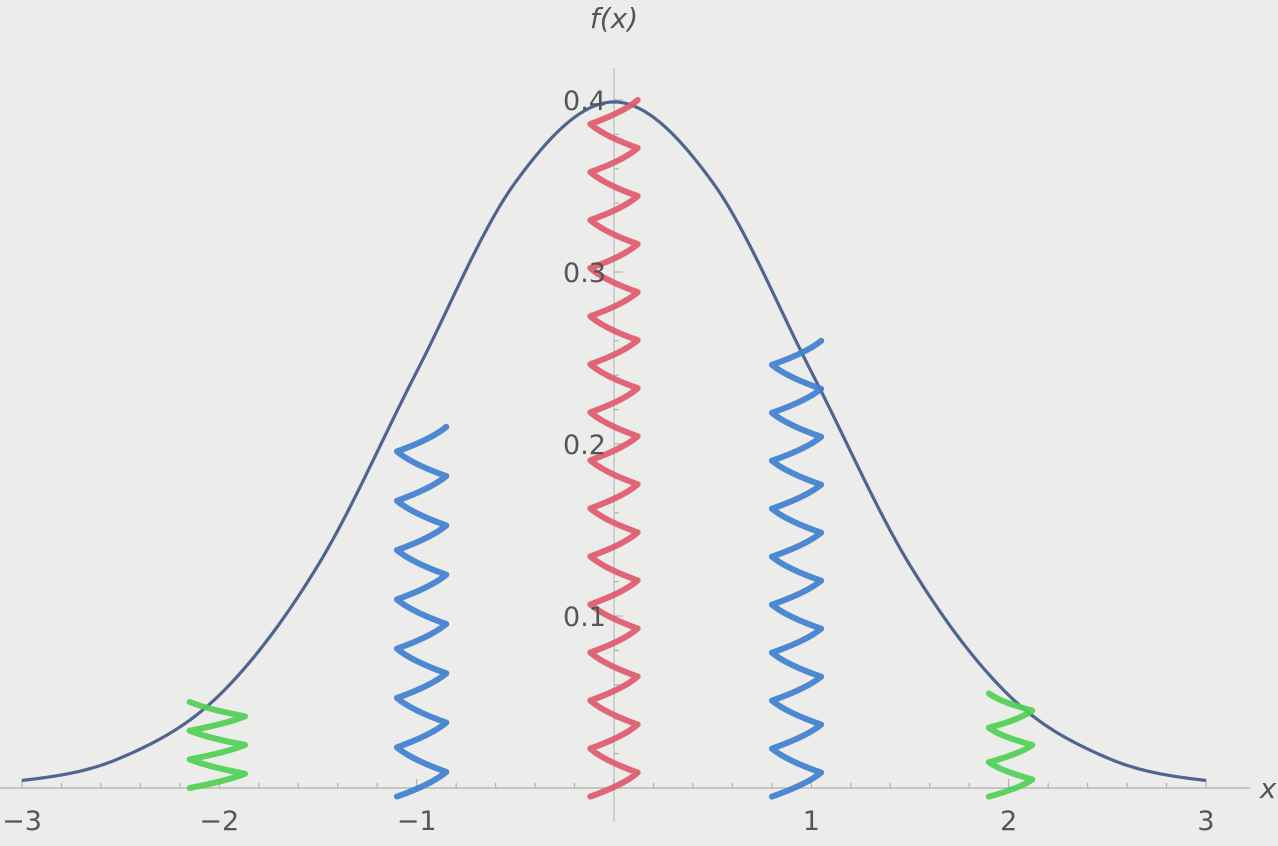  What do you see at coordinates (1008, 821) in the screenshot?
I see `x-tick-label: 2` at bounding box center [1008, 821].